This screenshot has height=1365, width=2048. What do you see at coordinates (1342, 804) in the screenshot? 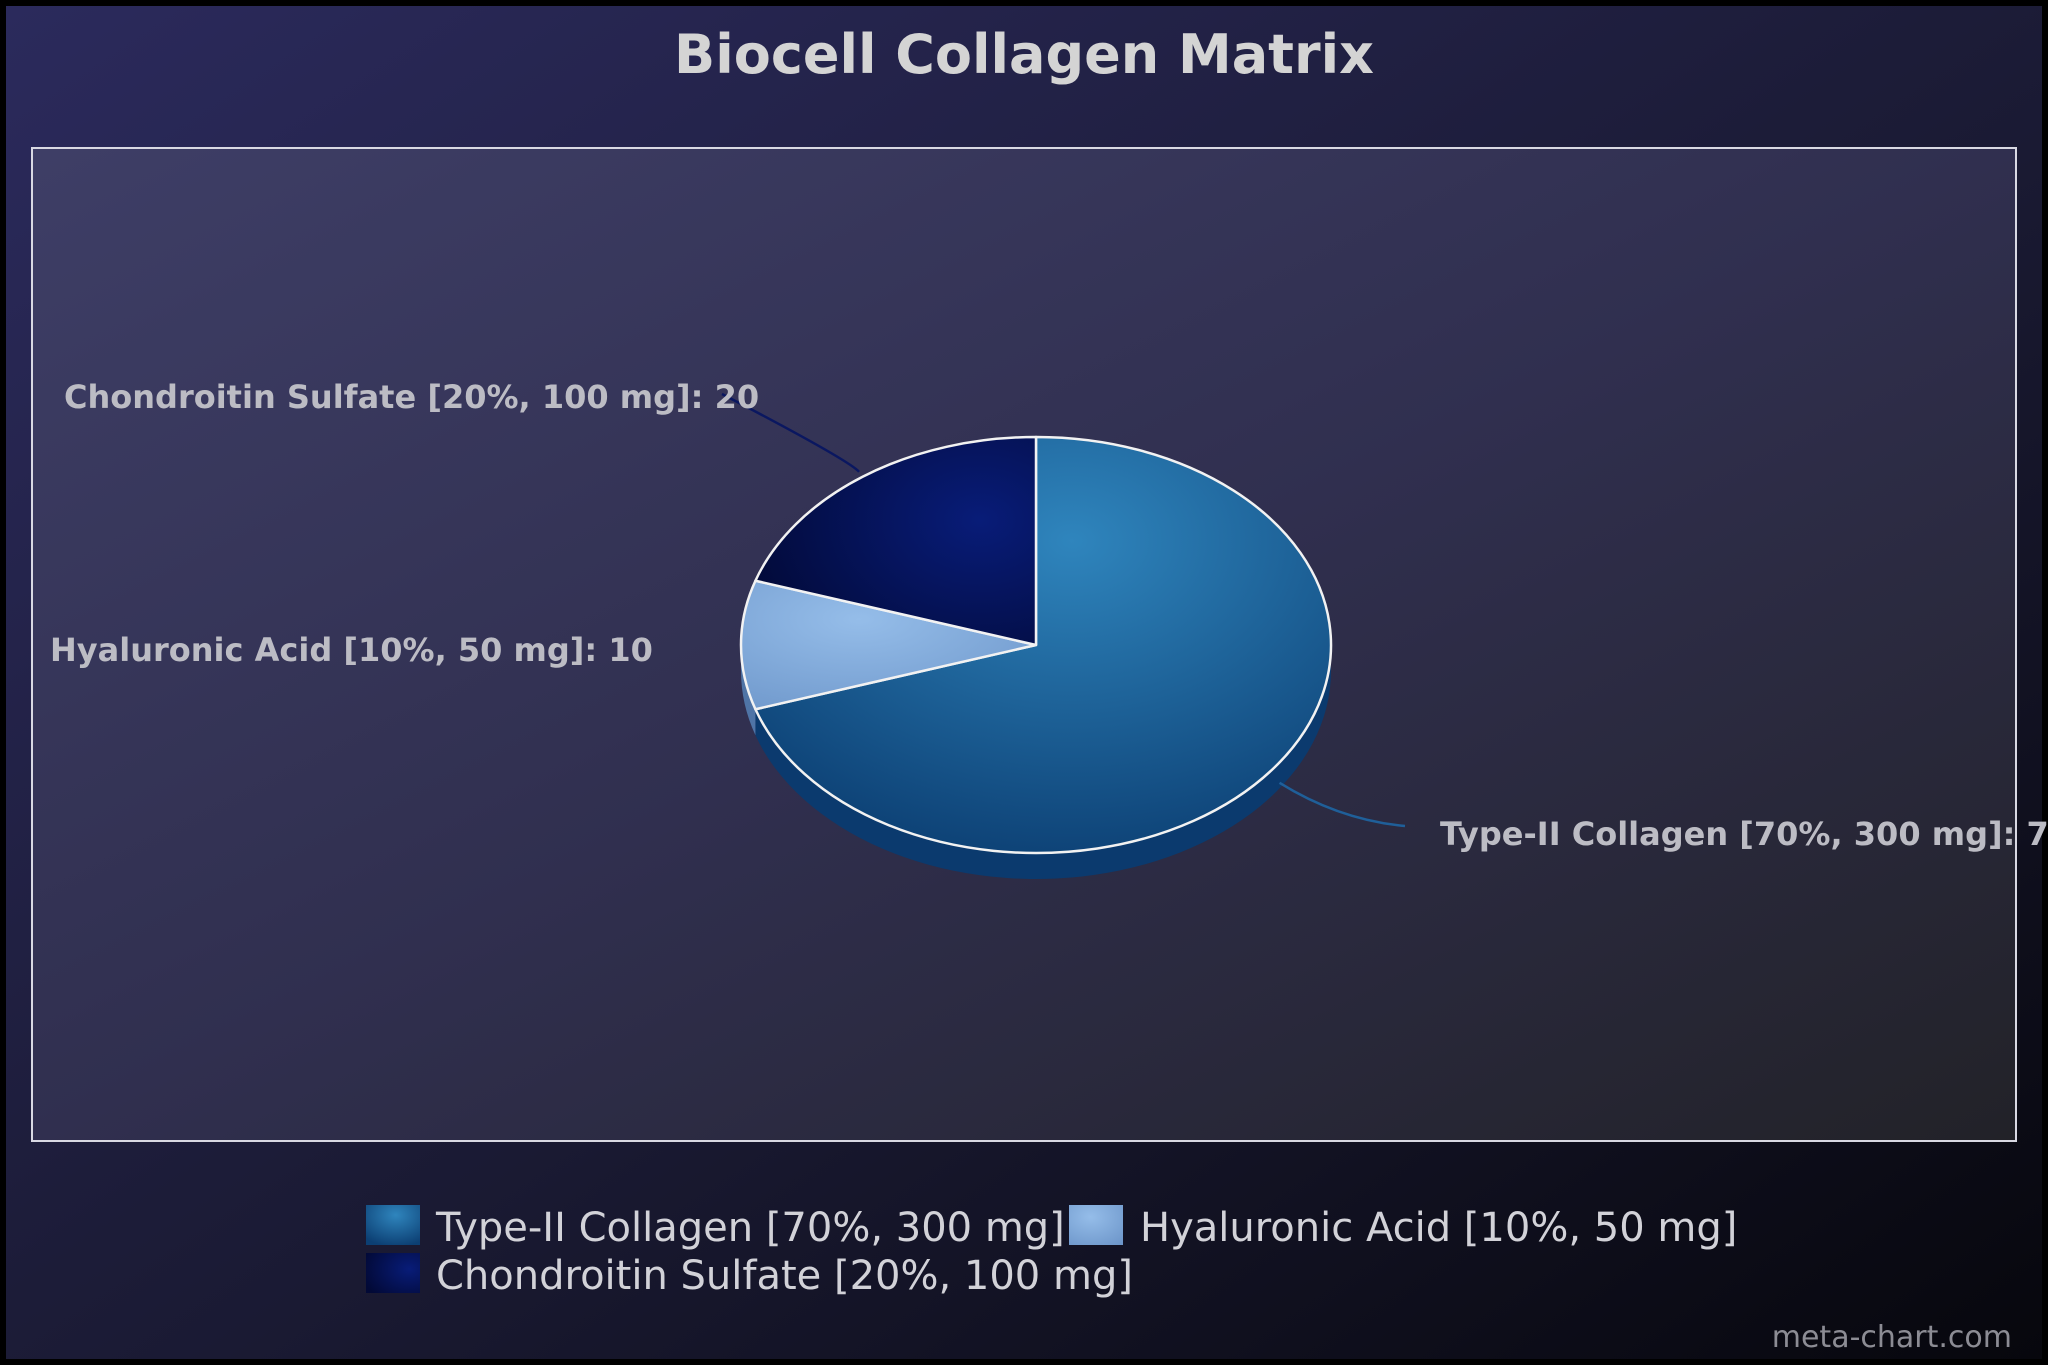
I see `leader-line-type-ii-collagen` at bounding box center [1342, 804].